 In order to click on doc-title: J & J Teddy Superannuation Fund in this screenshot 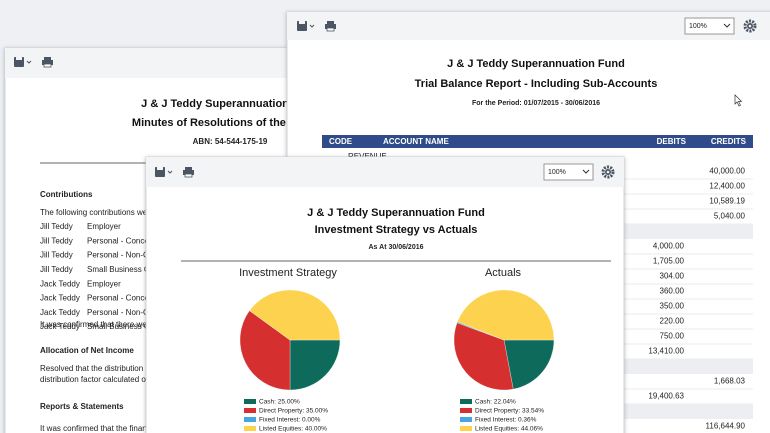, I will do `click(230, 104)`.